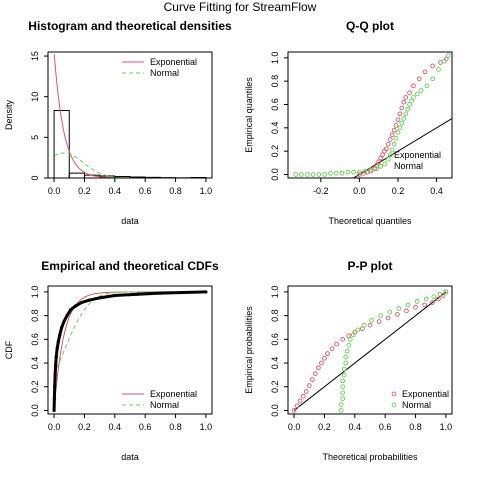 This screenshot has width=480, height=480. I want to click on y-tick-label: 0.4, so click(275, 363).